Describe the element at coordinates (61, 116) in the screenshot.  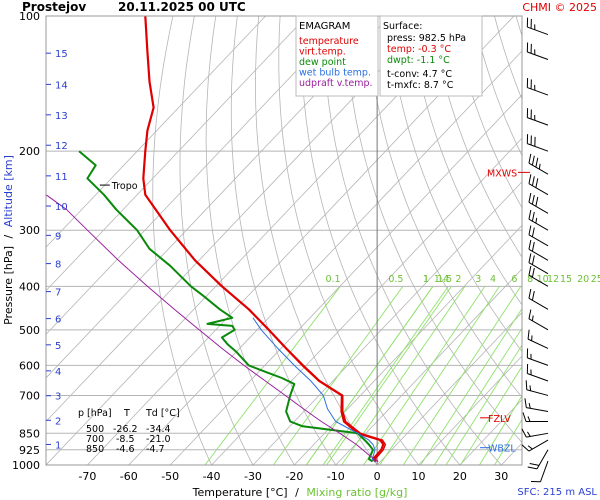
I see `altitude-tick-label: 13` at that location.